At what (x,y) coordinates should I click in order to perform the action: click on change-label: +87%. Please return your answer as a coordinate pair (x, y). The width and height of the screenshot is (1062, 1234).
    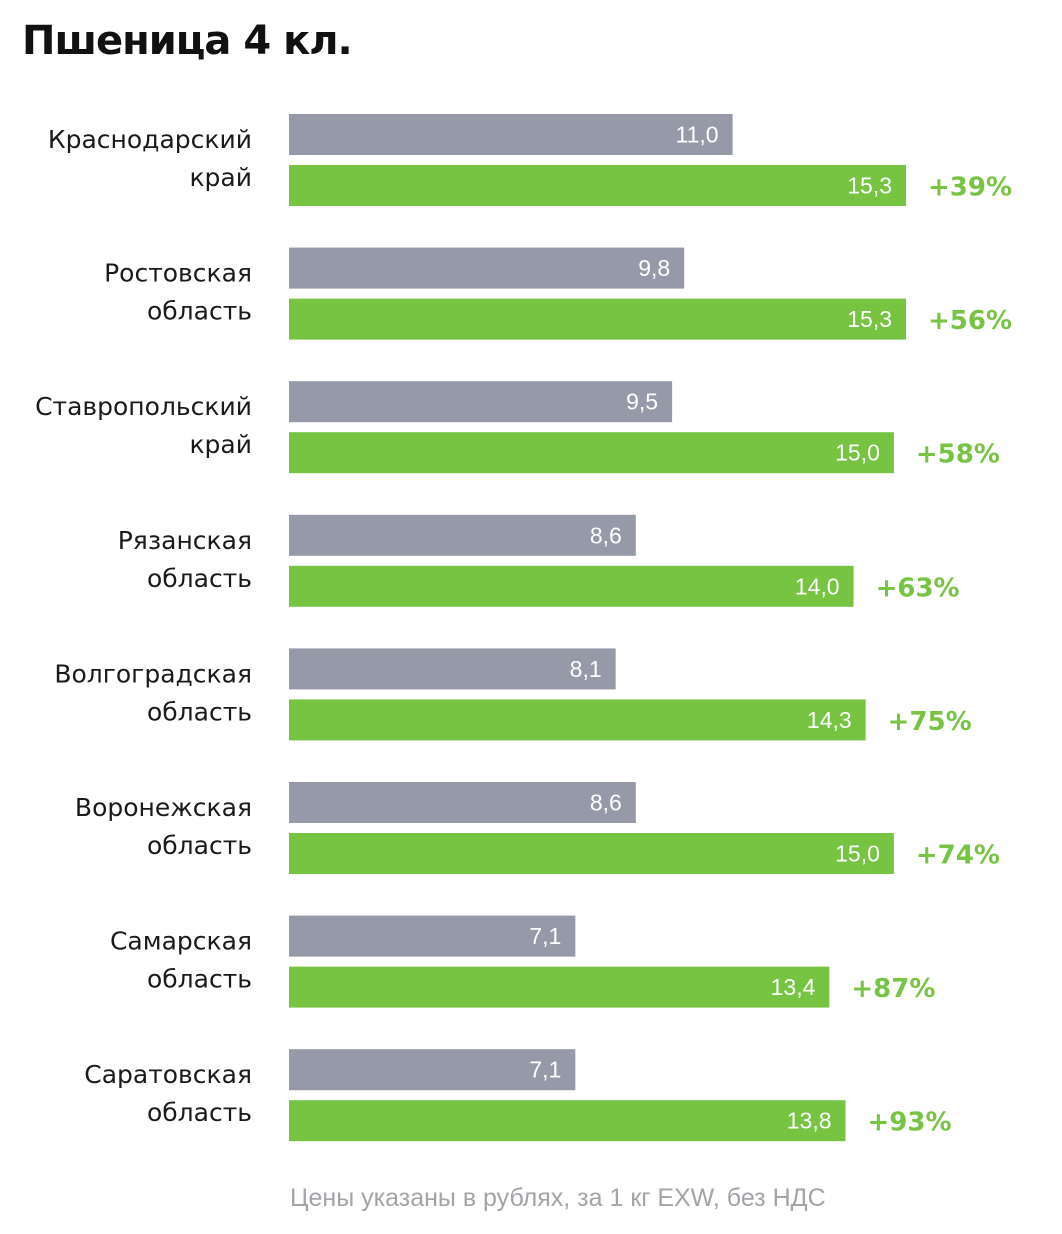
    Looking at the image, I should click on (893, 989).